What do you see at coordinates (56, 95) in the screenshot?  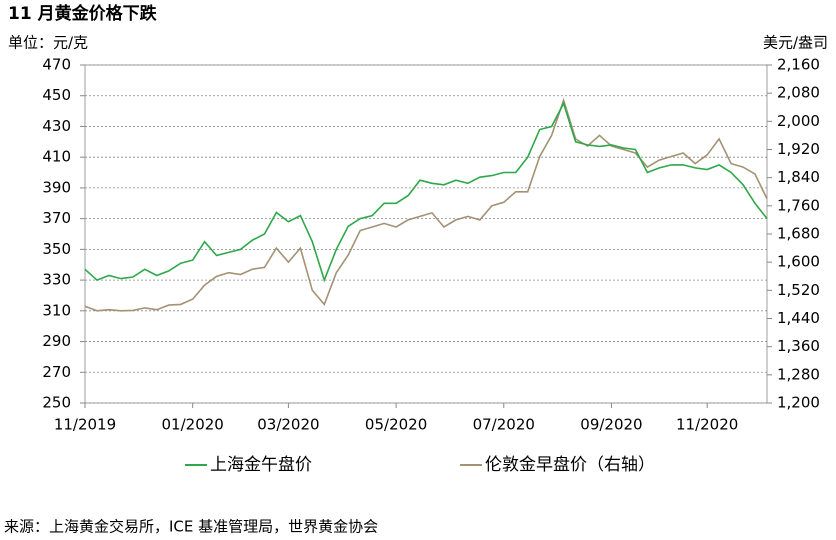 I see `y-tick-label: 450` at bounding box center [56, 95].